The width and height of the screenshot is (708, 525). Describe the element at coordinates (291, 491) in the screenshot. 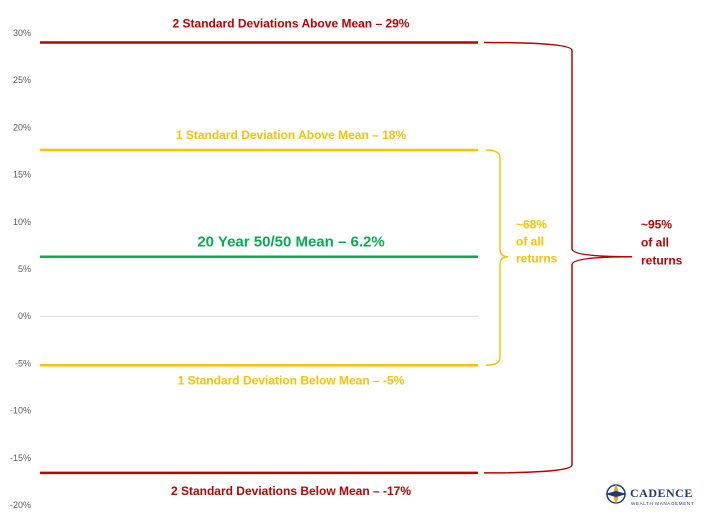

I see `label-minus2sd: 2 Standard Deviations Below Mean – -17%` at that location.